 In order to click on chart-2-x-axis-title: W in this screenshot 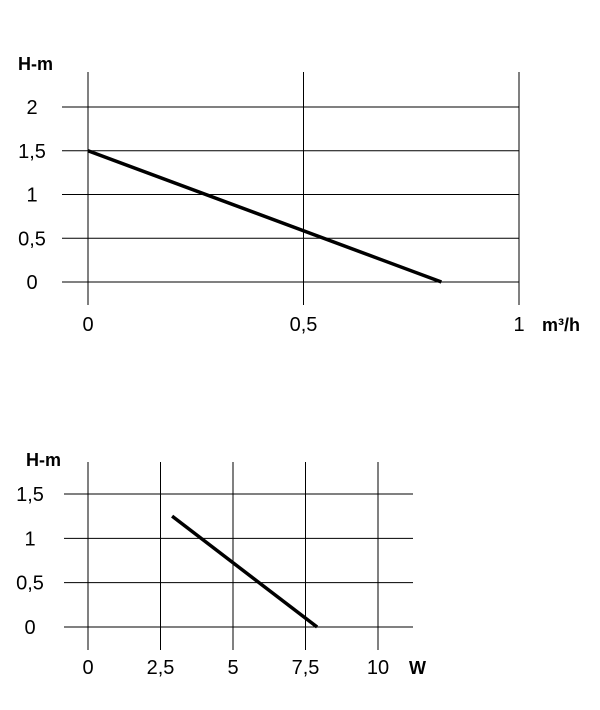, I will do `click(417, 668)`.